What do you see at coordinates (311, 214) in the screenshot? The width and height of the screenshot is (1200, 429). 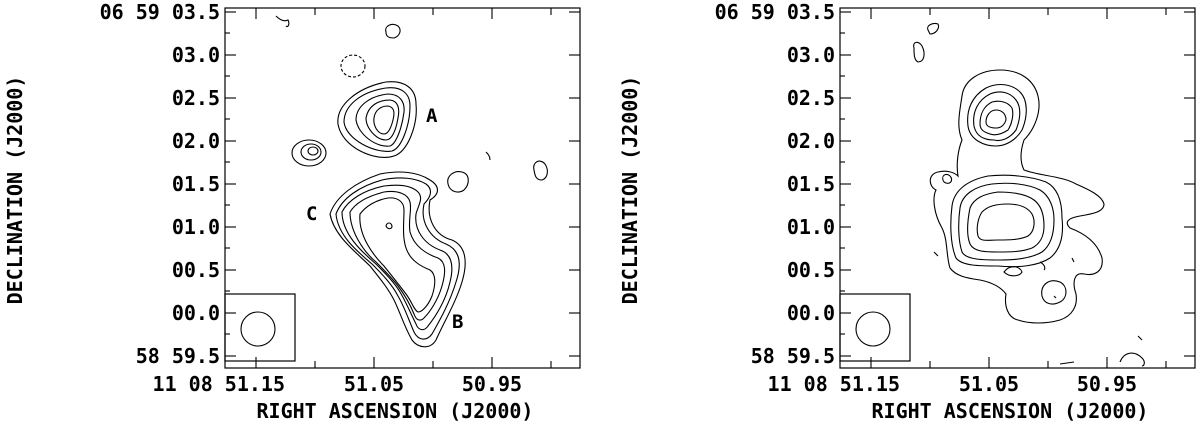 I see `label-source-c: C` at bounding box center [311, 214].